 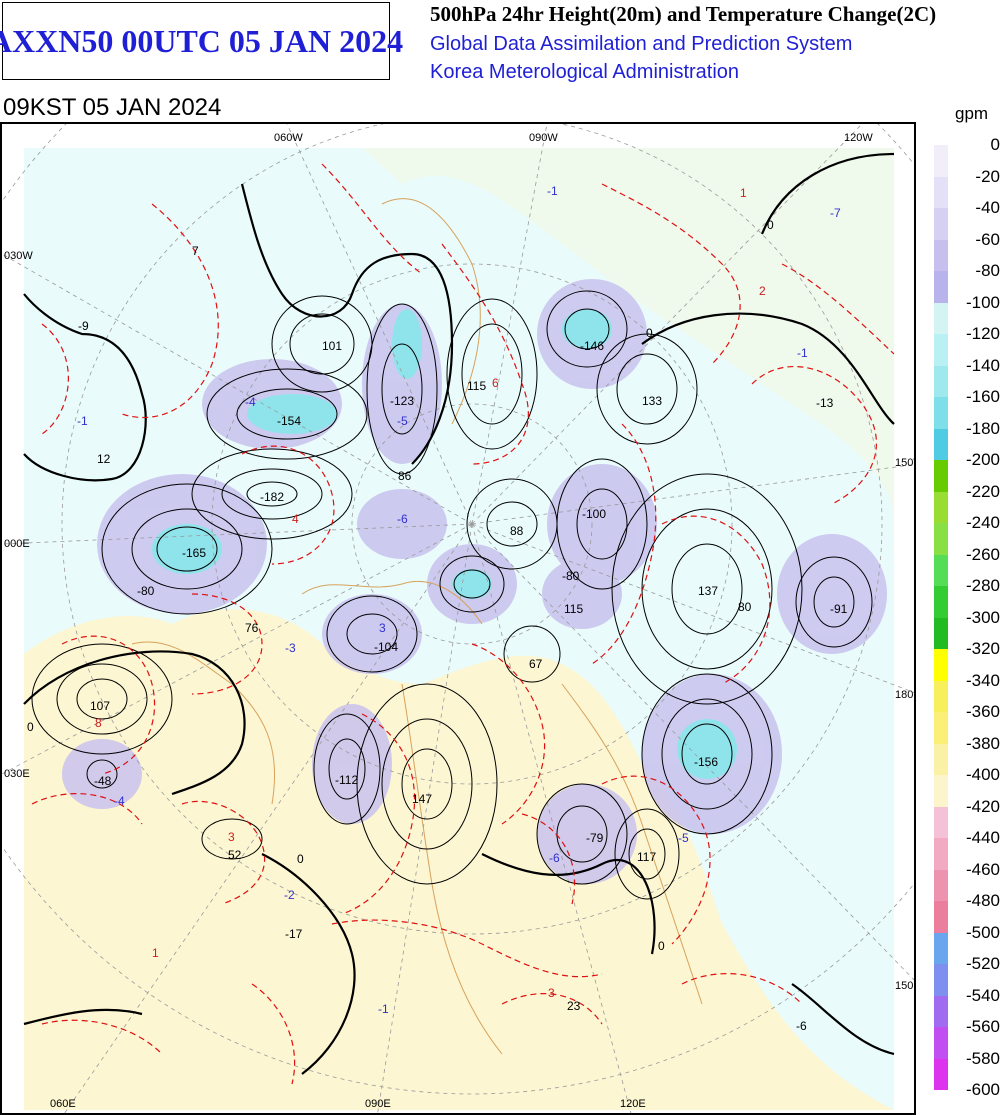 What do you see at coordinates (839, 609) in the screenshot?
I see `height-center-label: -91` at bounding box center [839, 609].